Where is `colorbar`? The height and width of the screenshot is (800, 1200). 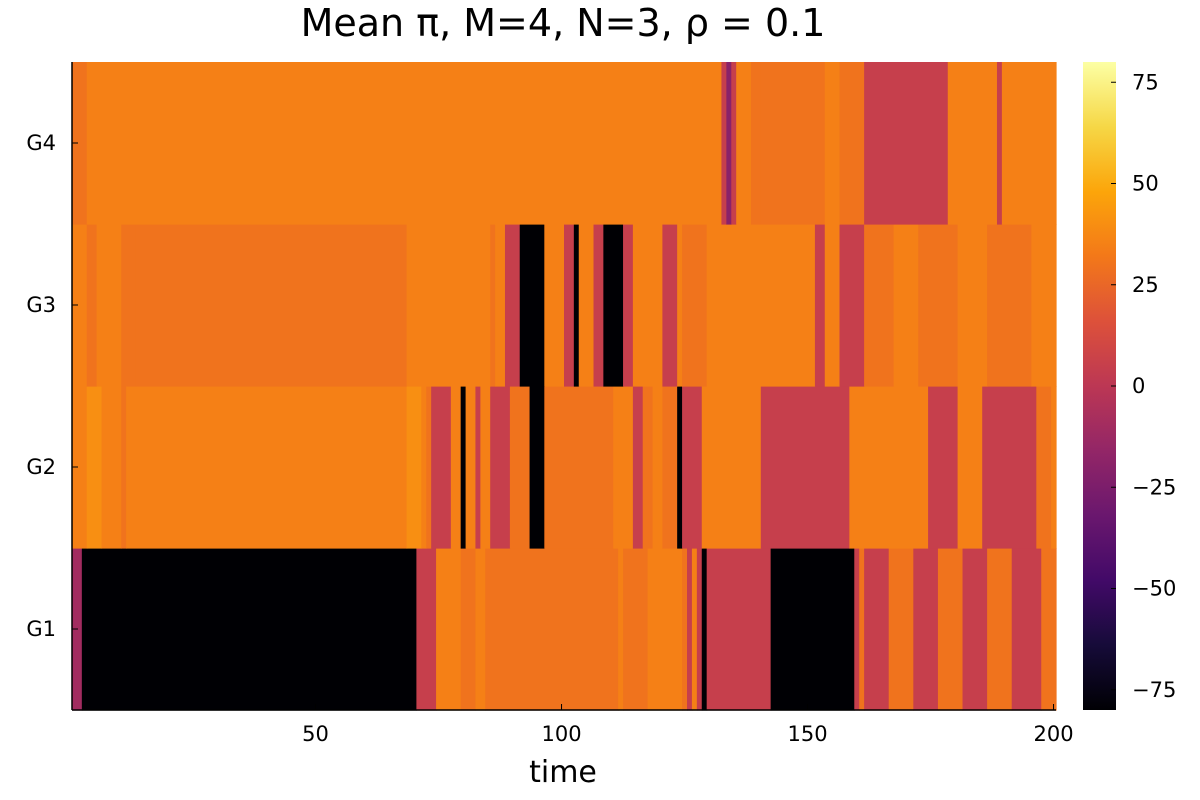
colorbar is located at coordinates (1099, 386).